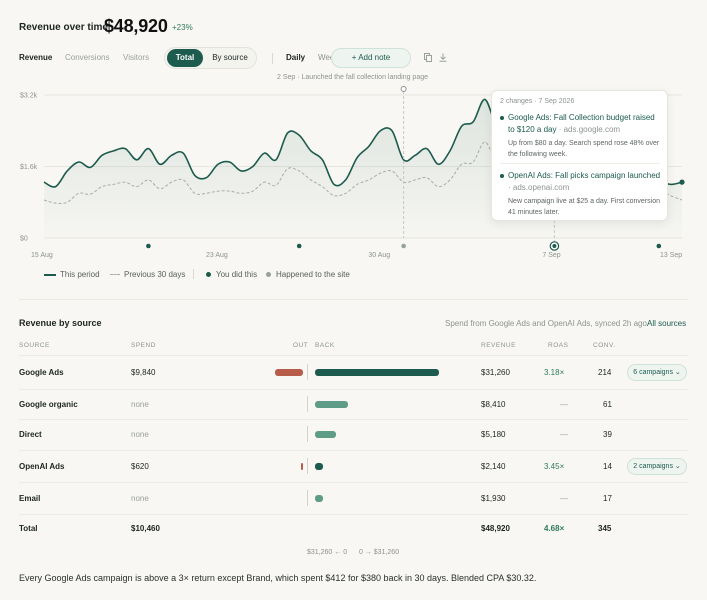 The height and width of the screenshot is (600, 707). What do you see at coordinates (554, 528) in the screenshot?
I see `total-roas: 4.68×` at bounding box center [554, 528].